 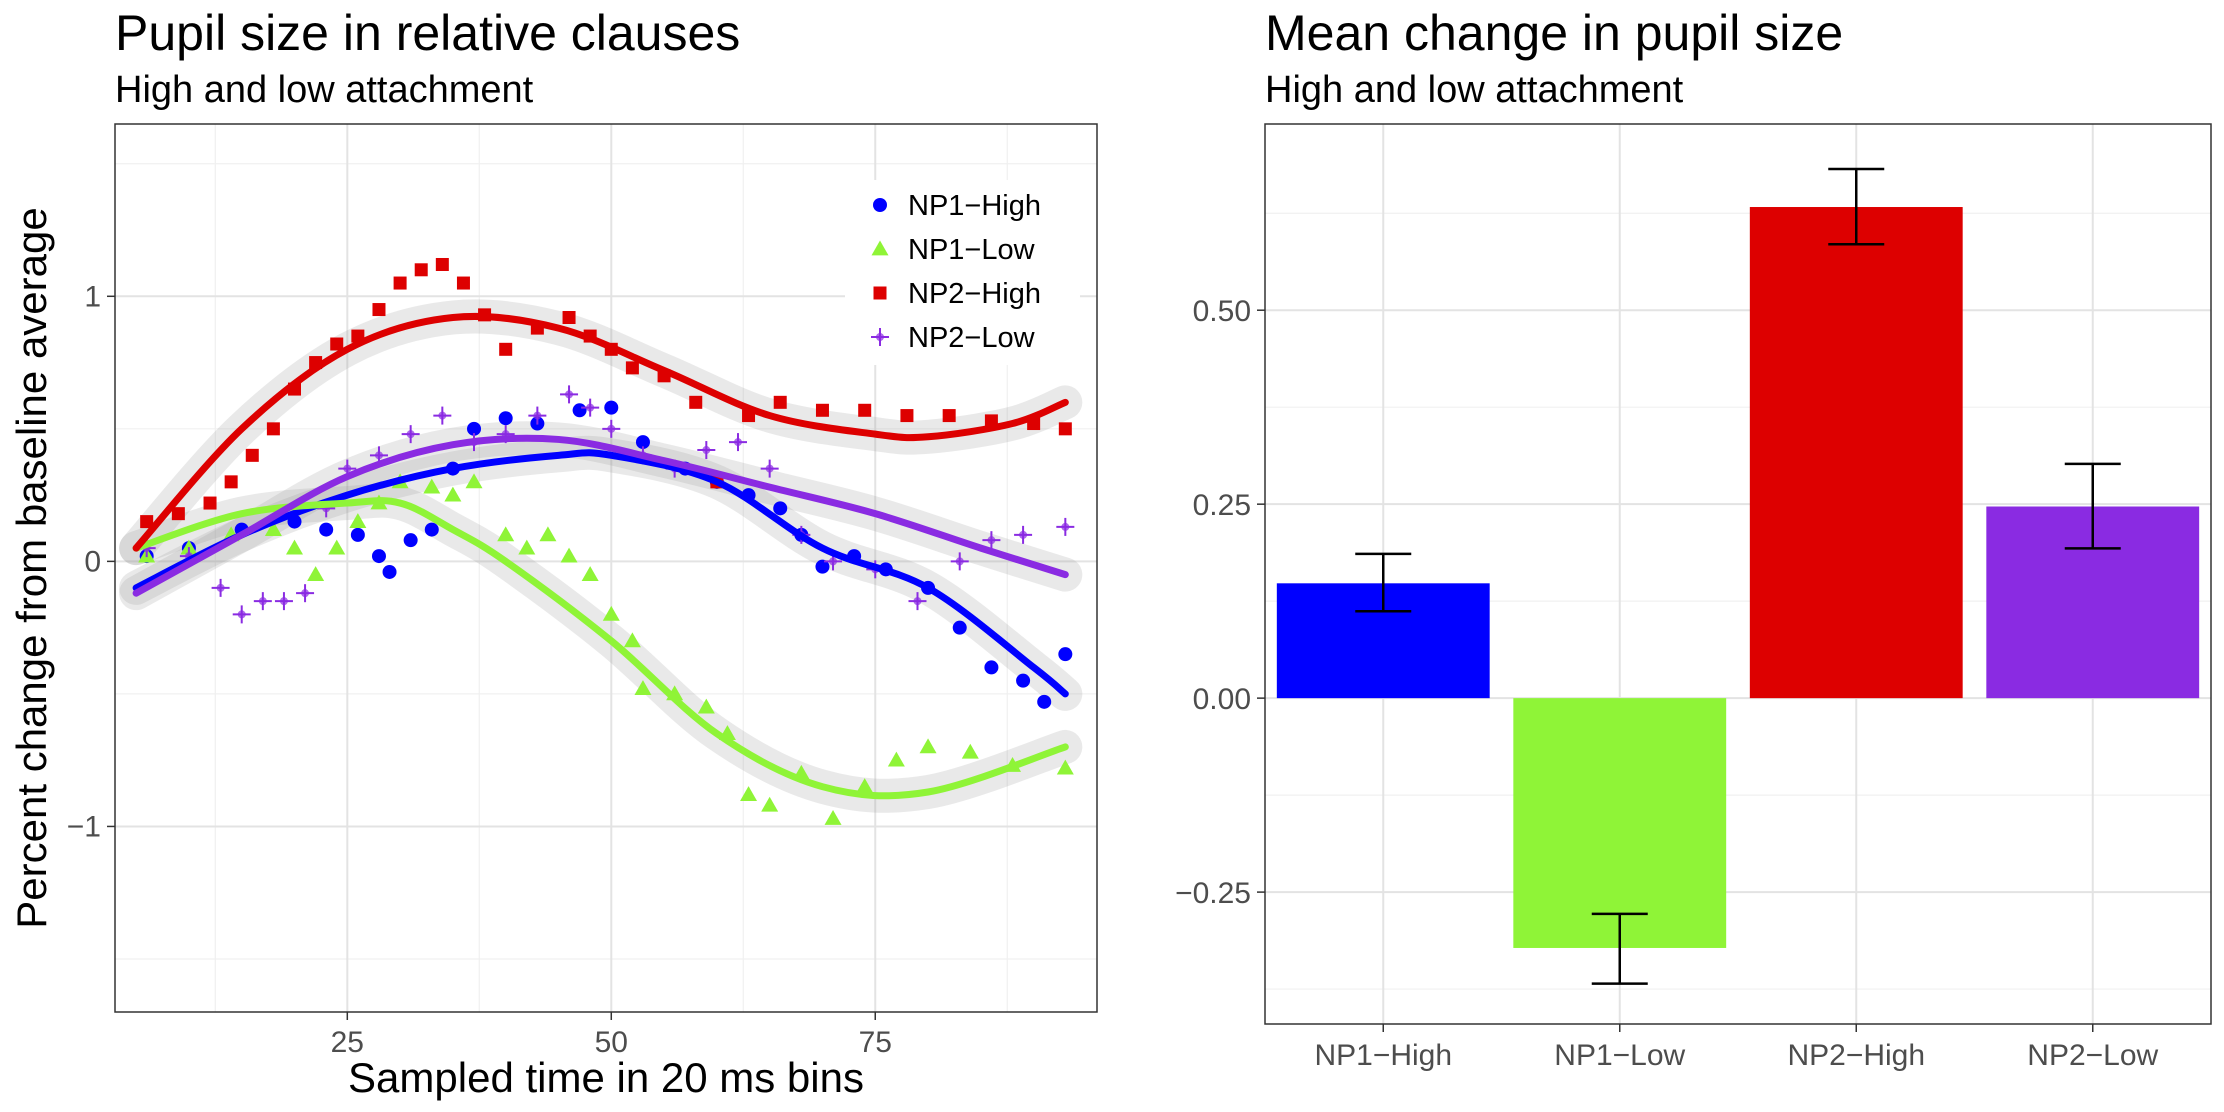 What do you see at coordinates (347, 1042) in the screenshot?
I see `left-x-tick-label: 25` at bounding box center [347, 1042].